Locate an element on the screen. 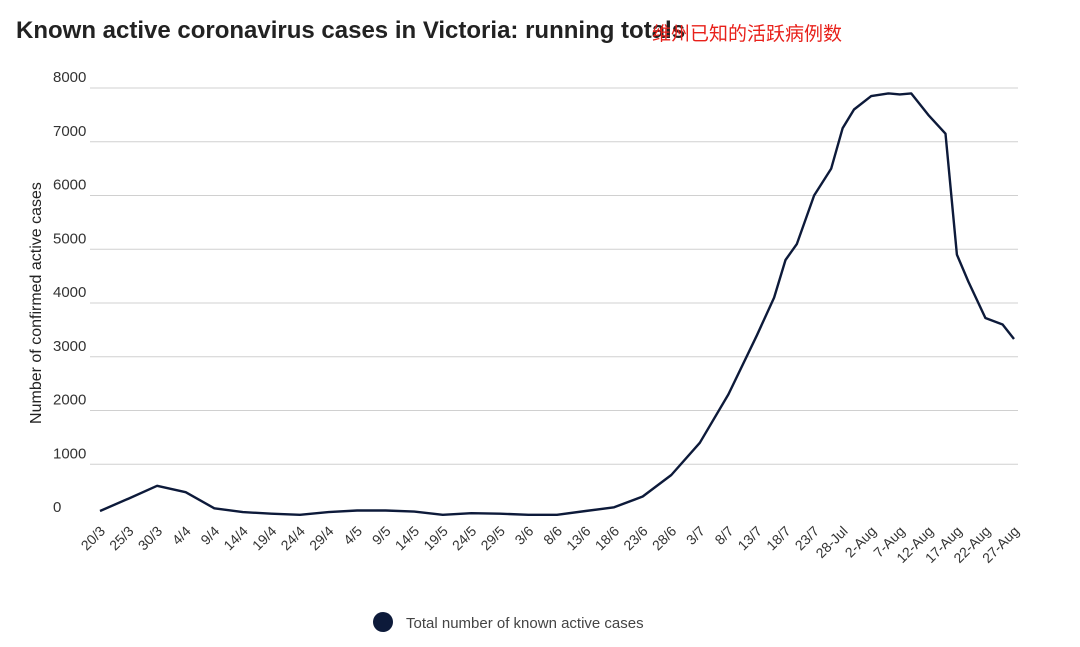 The width and height of the screenshot is (1080, 647). x-tick-label: 19/4 is located at coordinates (264, 538).